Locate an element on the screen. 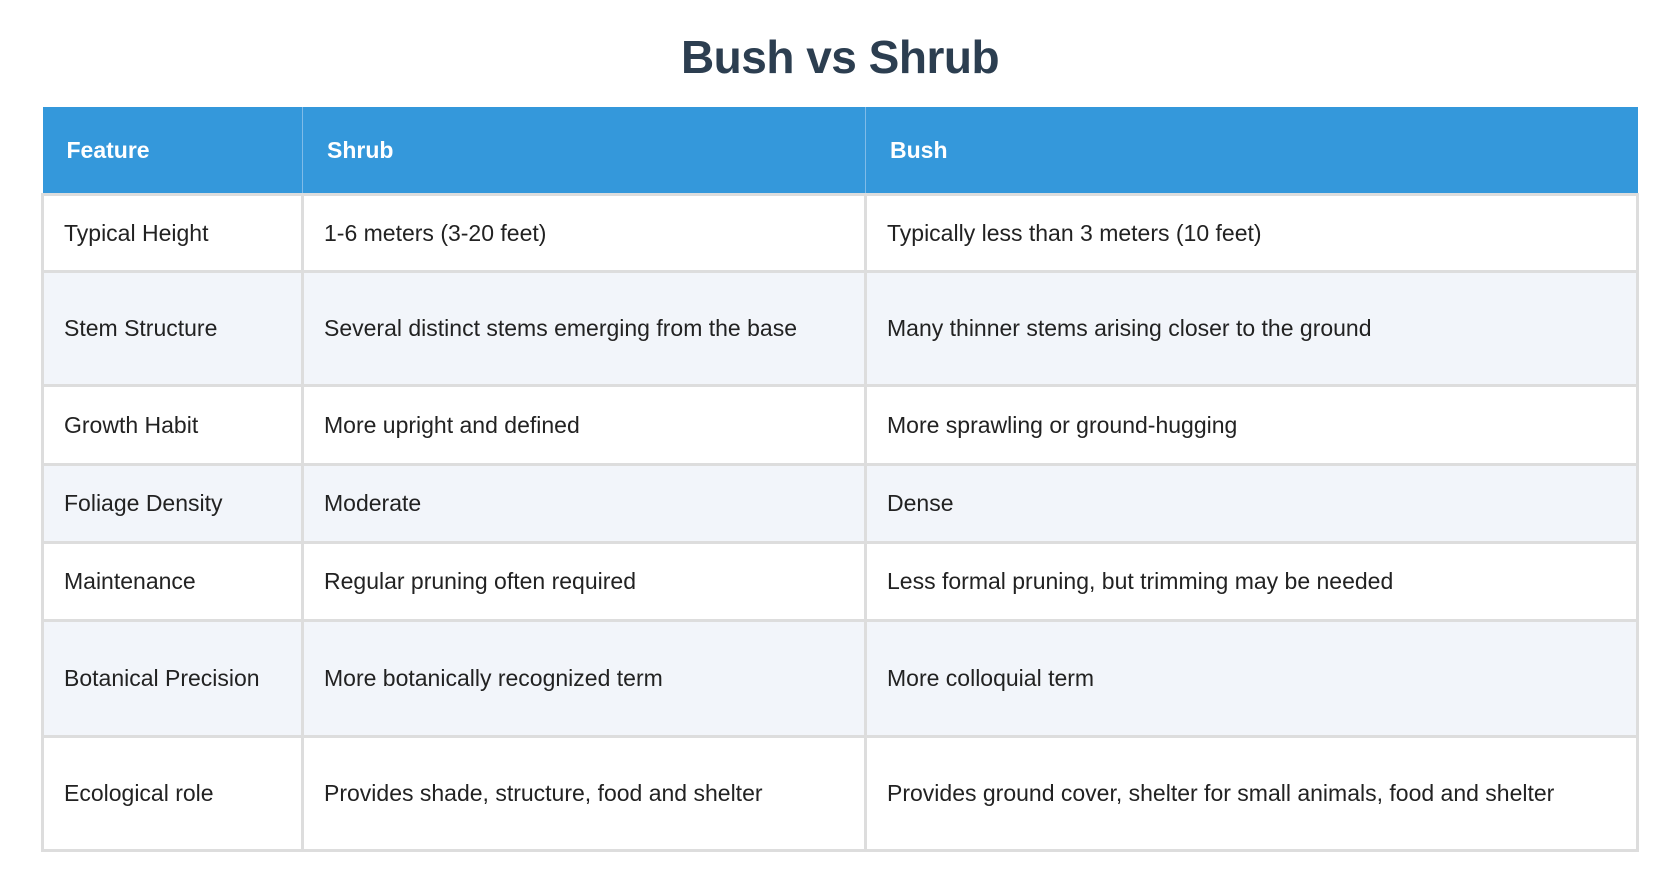 This screenshot has width=1680, height=892. feature-cell: Typical Height is located at coordinates (172, 233).